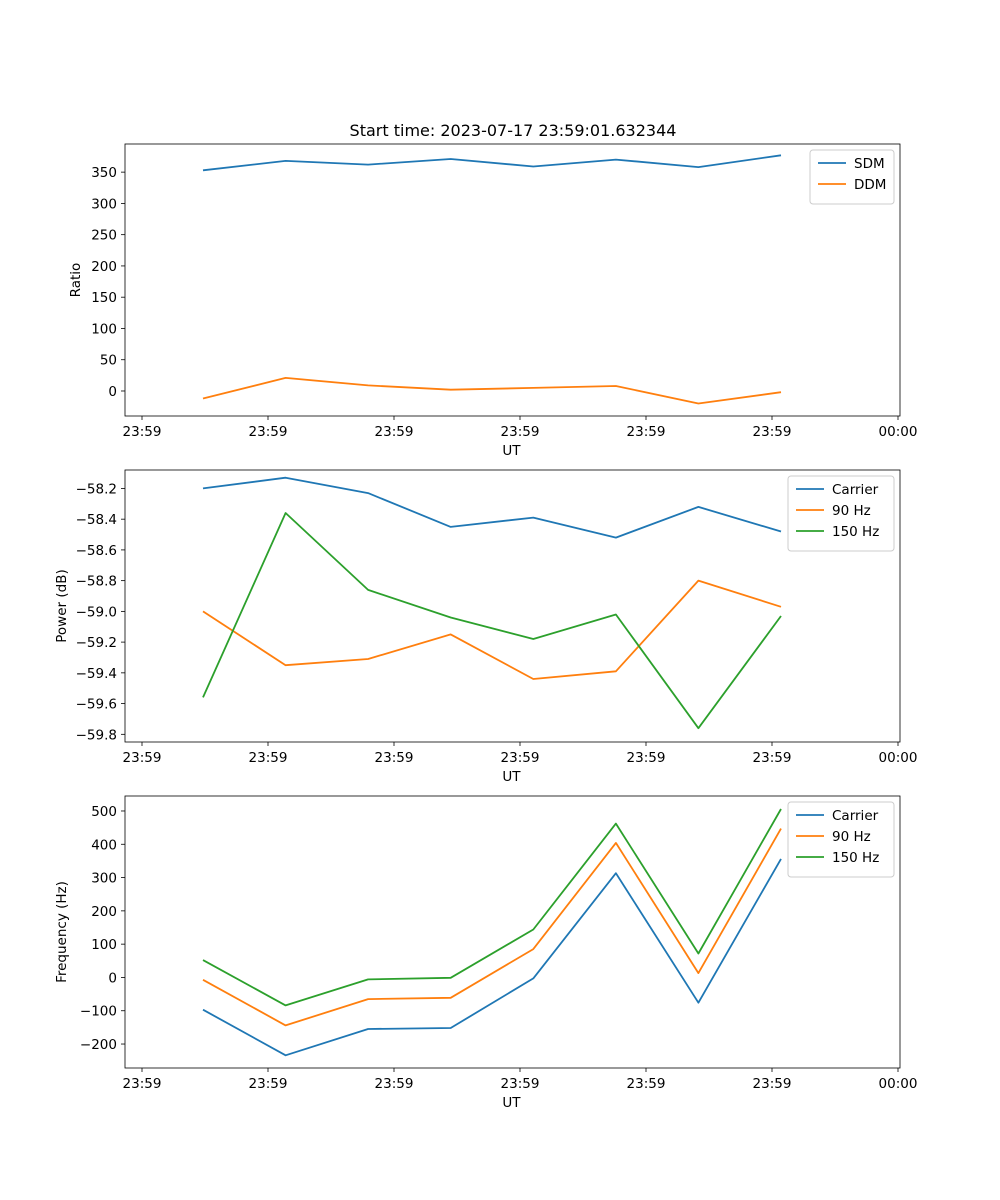 Image resolution: width=1000 pixels, height=1200 pixels. Describe the element at coordinates (96, 551) in the screenshot. I see `y-tick-label: −58.6` at that location.